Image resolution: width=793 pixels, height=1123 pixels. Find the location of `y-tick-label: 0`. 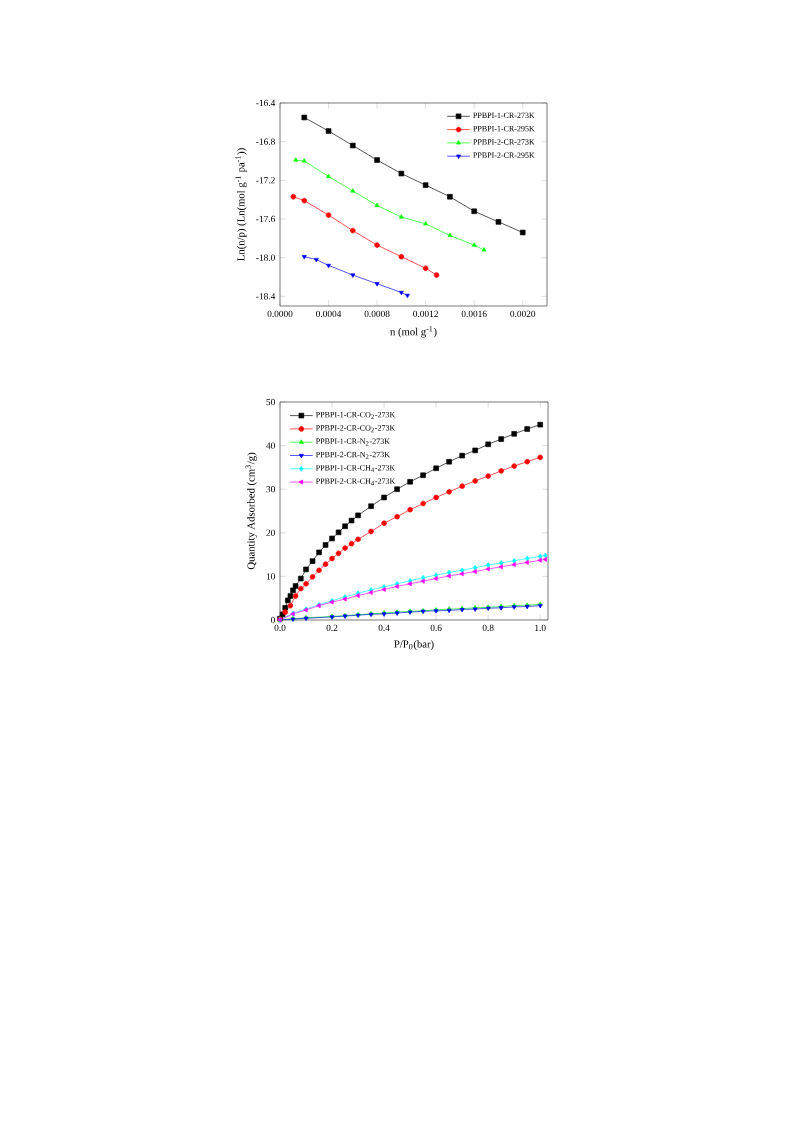

y-tick-label: 0 is located at coordinates (272, 620).